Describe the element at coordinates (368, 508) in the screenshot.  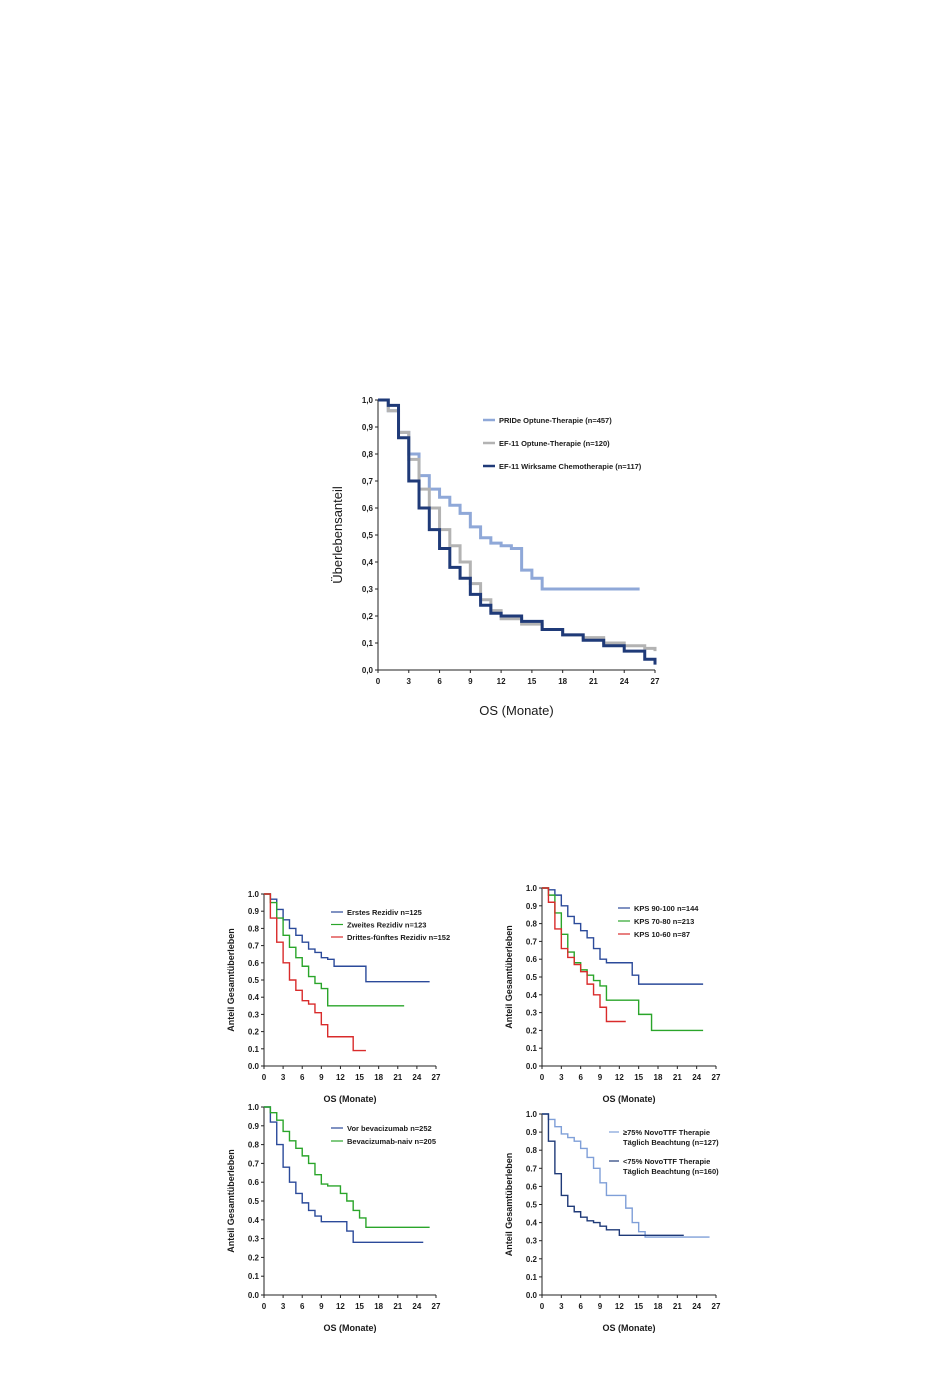
I see `y-tick-label: 0,6` at that location.